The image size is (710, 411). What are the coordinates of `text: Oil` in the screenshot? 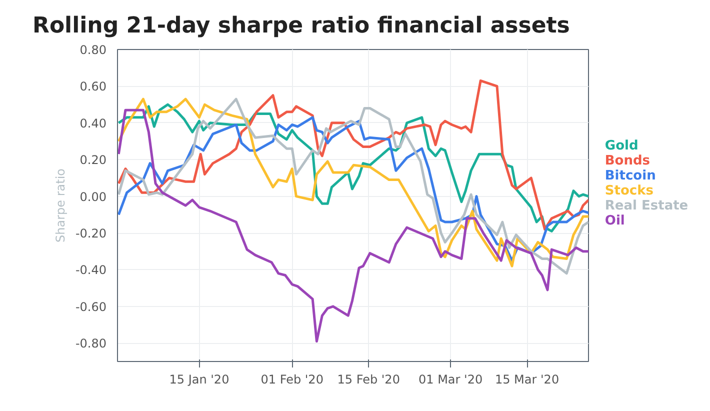 It's located at (614, 221).